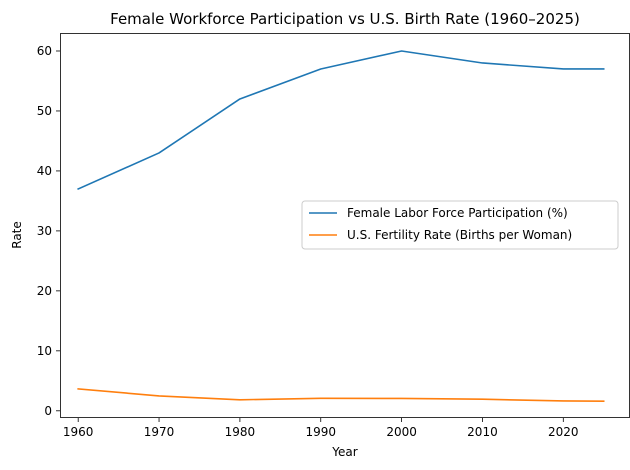 The height and width of the screenshot is (470, 630). Describe the element at coordinates (563, 432) in the screenshot. I see `x-tick-label: 2020` at that location.